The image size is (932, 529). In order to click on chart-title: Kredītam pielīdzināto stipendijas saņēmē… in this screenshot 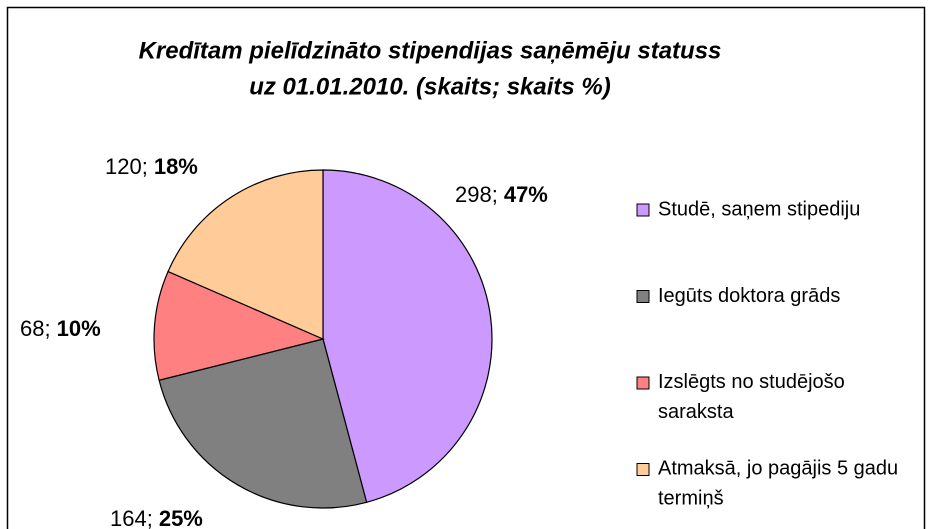, I will do `click(430, 50)`.